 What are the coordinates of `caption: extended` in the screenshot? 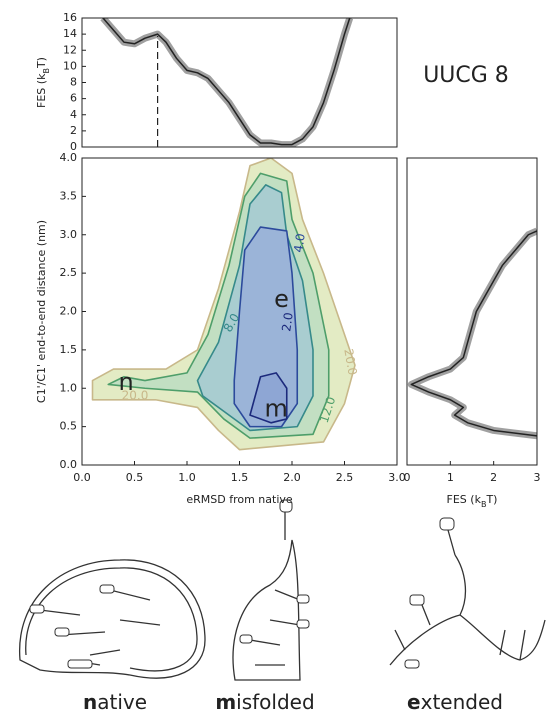 It's located at (455, 702).